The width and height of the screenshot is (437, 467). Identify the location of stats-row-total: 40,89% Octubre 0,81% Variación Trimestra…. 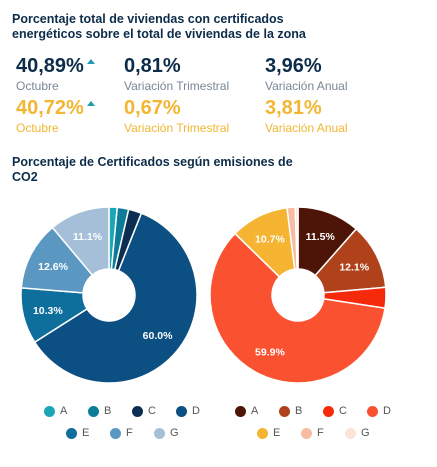
(218, 77).